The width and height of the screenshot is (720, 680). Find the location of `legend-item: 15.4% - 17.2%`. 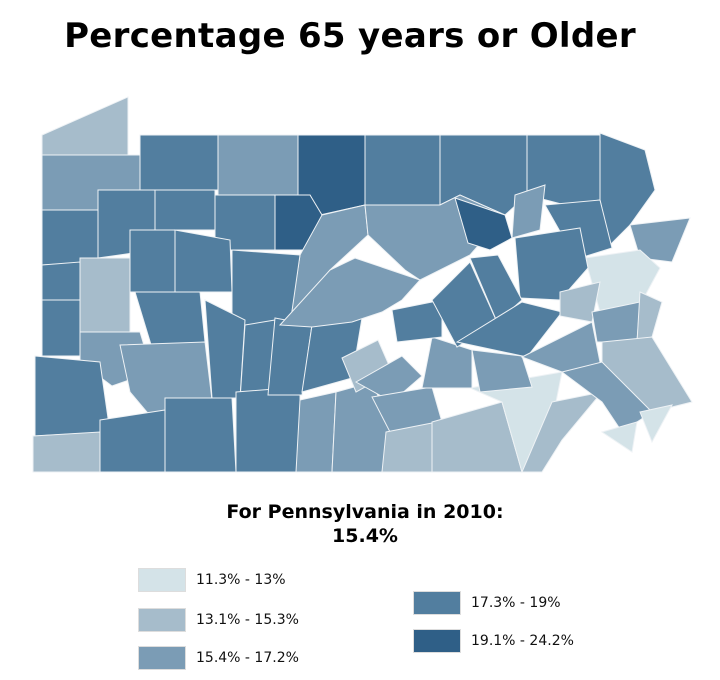

legend-item: 15.4% - 17.2% is located at coordinates (218, 658).